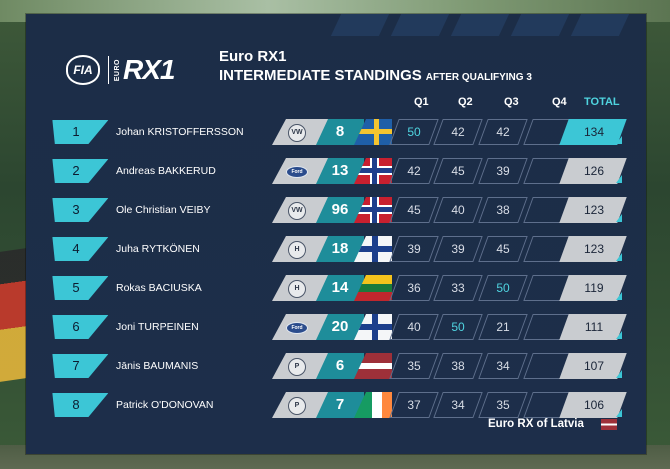 This screenshot has width=670, height=469. Describe the element at coordinates (149, 69) in the screenshot. I see `rx1-logo: RX1` at that location.